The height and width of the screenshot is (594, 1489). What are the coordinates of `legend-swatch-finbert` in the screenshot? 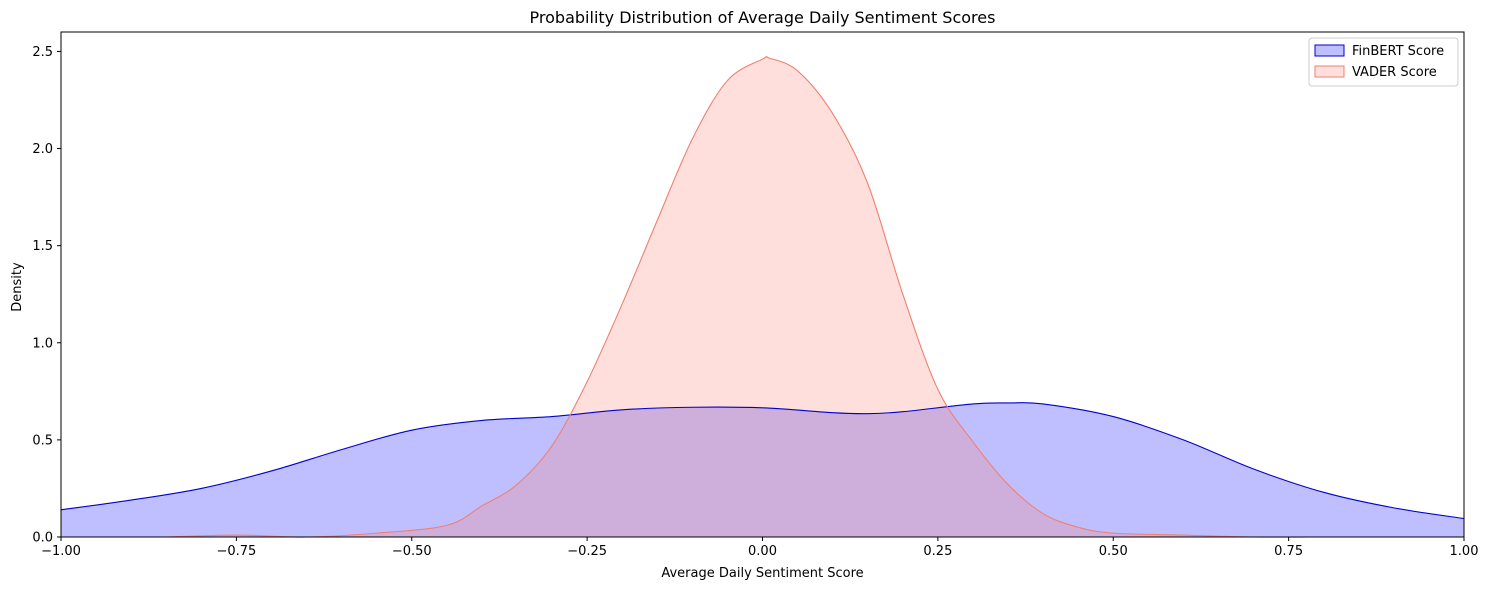 It's located at (1329, 50).